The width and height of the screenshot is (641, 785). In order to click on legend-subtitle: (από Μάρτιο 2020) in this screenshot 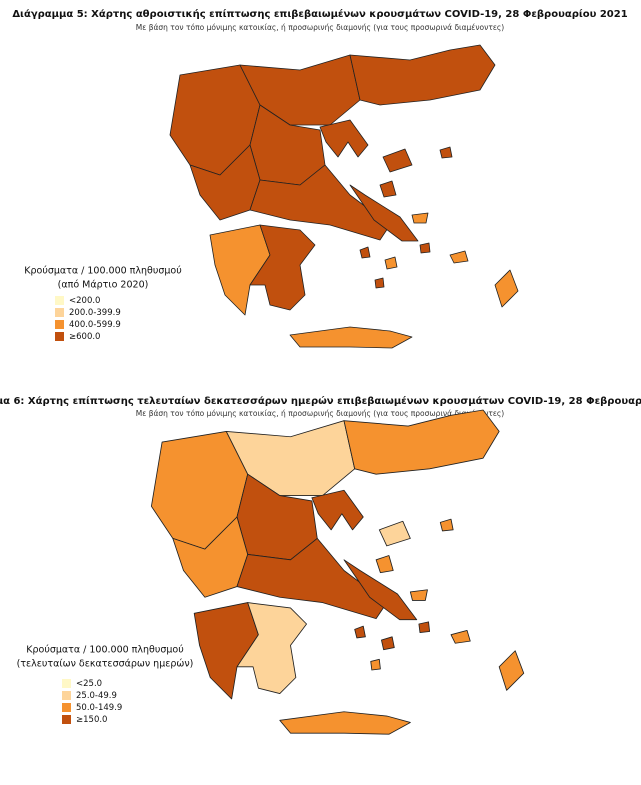, I will do `click(103, 285)`.